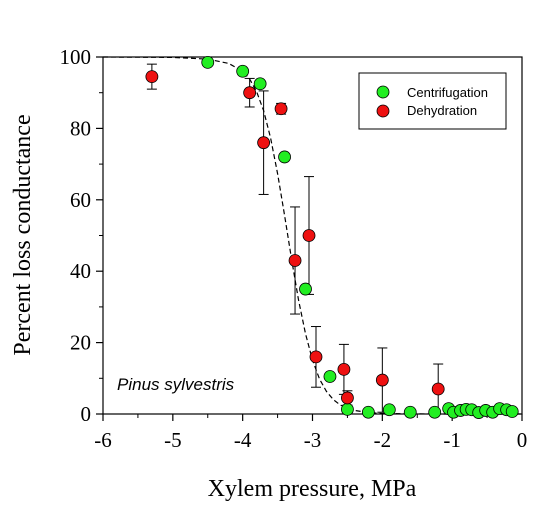 Image resolution: width=553 pixels, height=508 pixels. Describe the element at coordinates (76, 57) in the screenshot. I see `y-tick-label: 100` at that location.